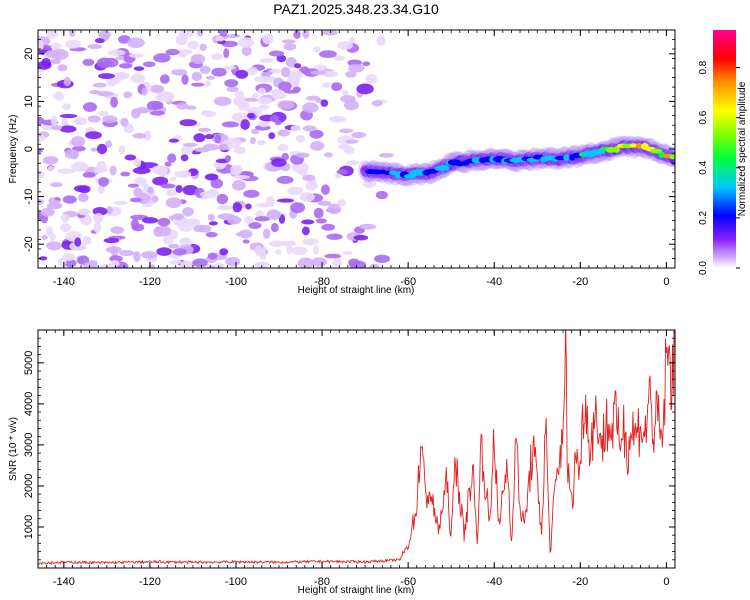  Describe the element at coordinates (29, 54) in the screenshot. I see `y-tick-label: 20` at that location.